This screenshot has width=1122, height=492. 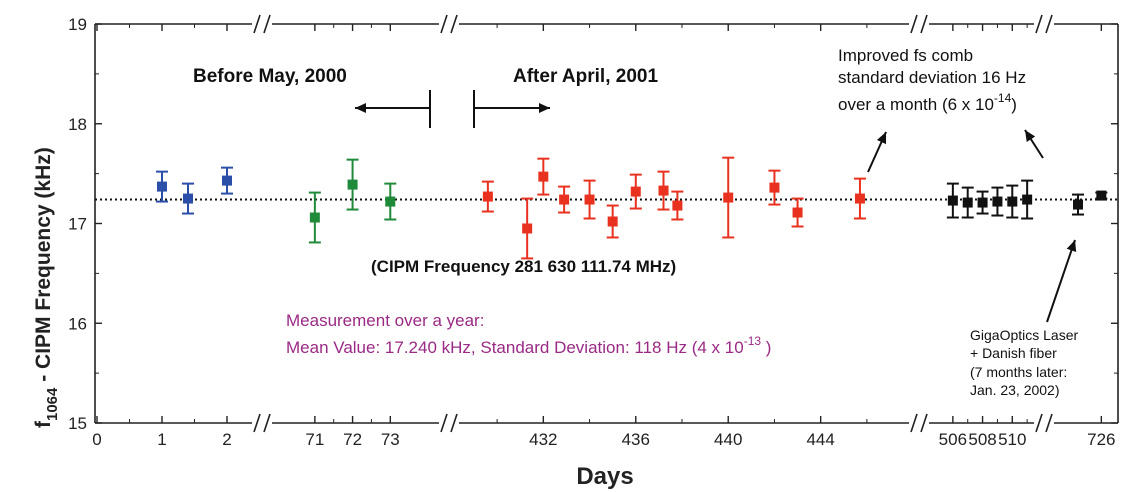 I want to click on measurement-line-2-close: ), so click(x=766, y=347).